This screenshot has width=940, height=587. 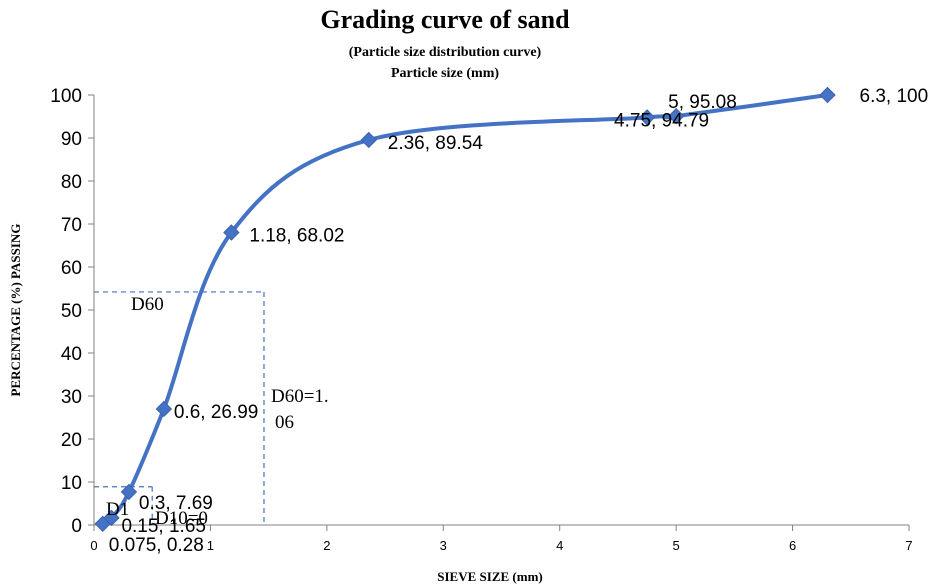 I want to click on y-axis-title: PERCENTAGE (%) PASSING, so click(x=15, y=310).